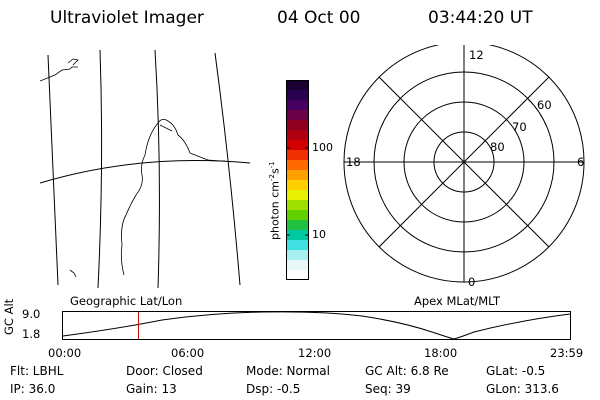 This screenshot has height=400, width=600. What do you see at coordinates (388, 389) in the screenshot?
I see `sequence-status: Seq: 39` at bounding box center [388, 389].